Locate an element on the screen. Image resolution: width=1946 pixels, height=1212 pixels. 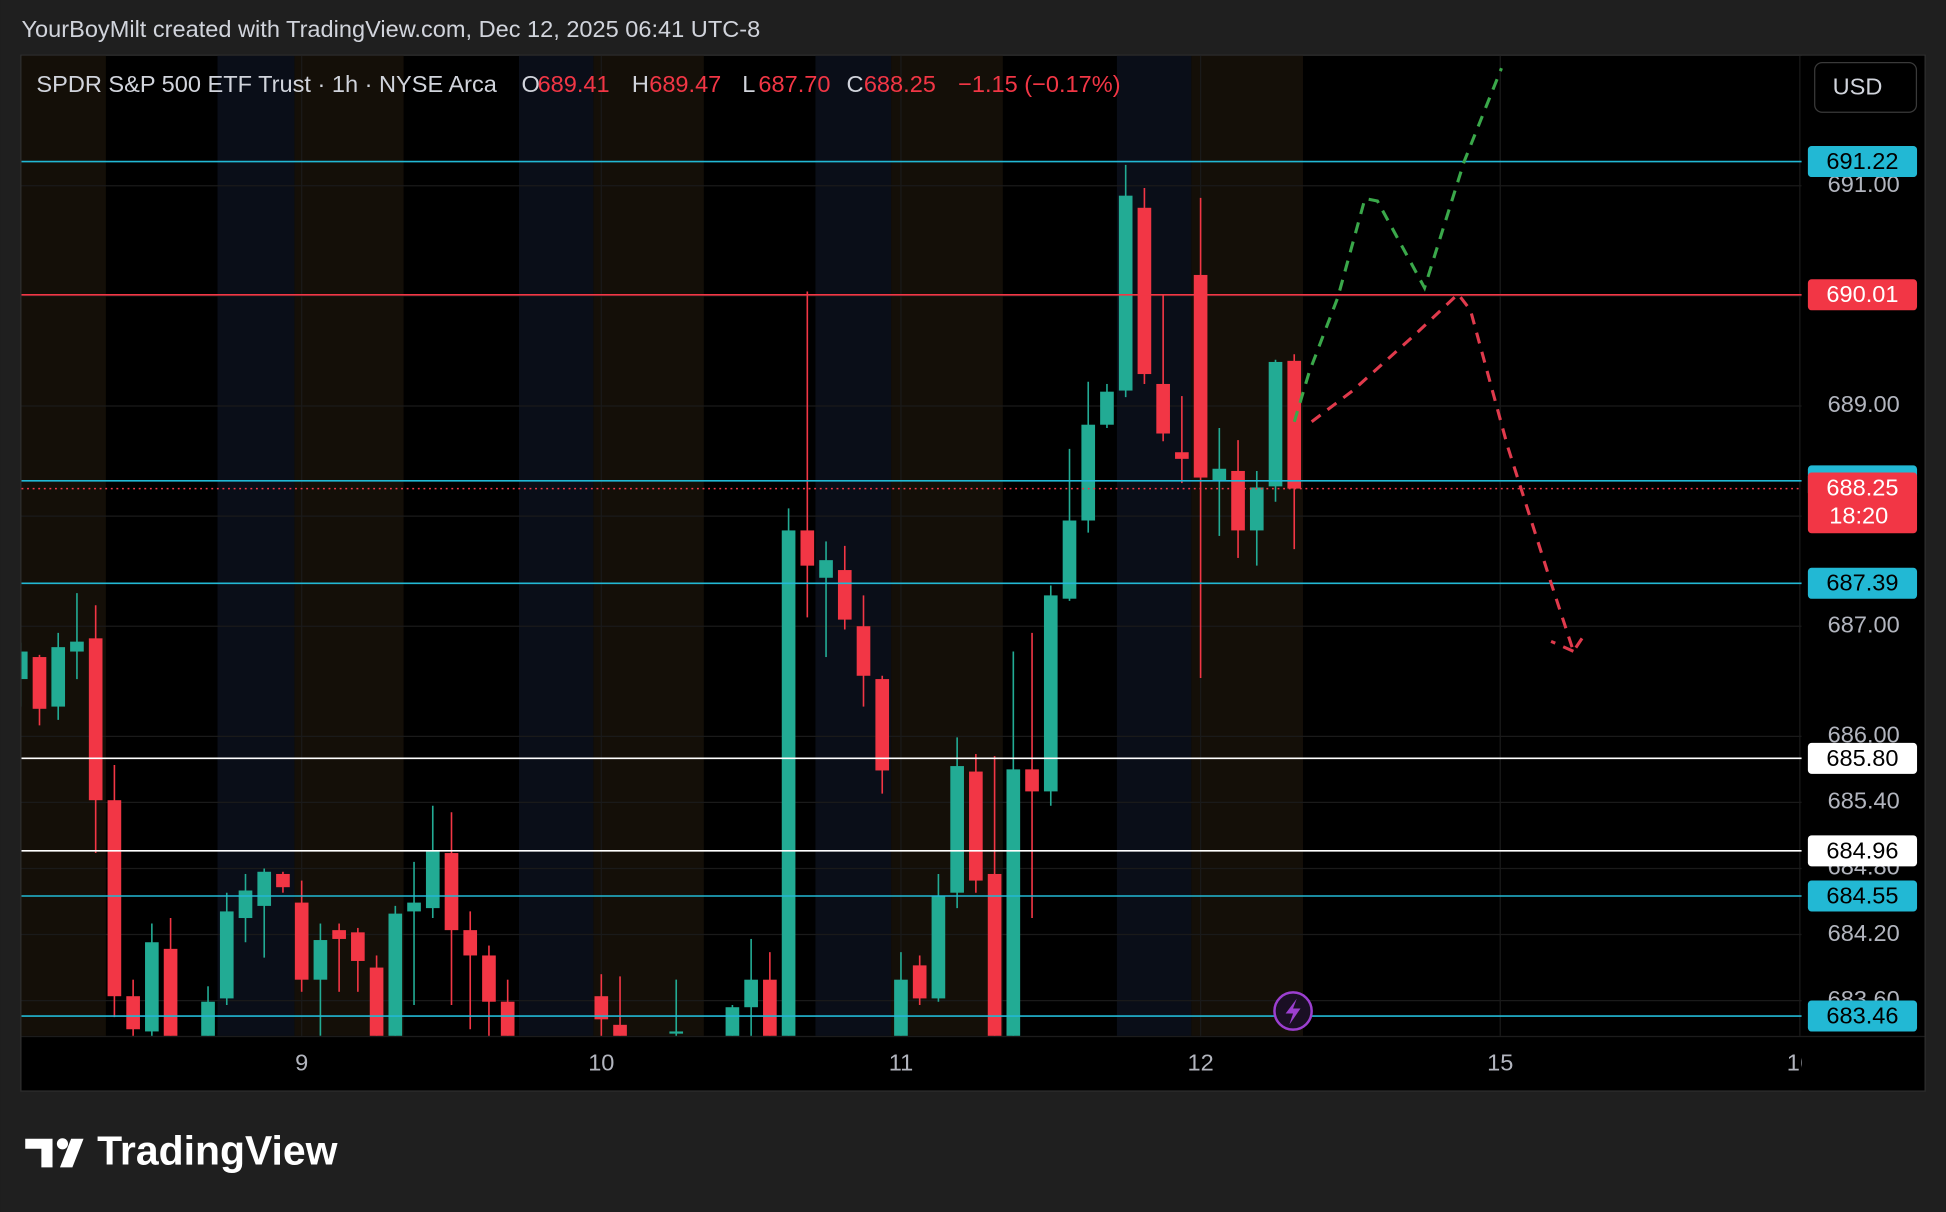
level-label: 690.01 is located at coordinates (1862, 294).